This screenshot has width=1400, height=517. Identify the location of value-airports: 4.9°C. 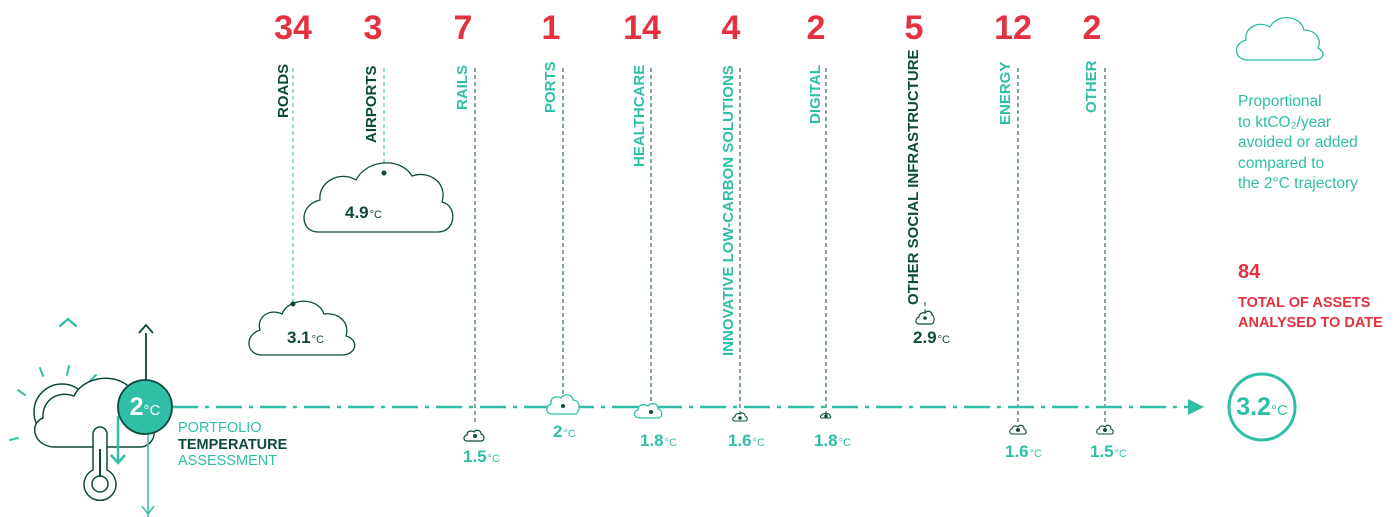
(363, 212).